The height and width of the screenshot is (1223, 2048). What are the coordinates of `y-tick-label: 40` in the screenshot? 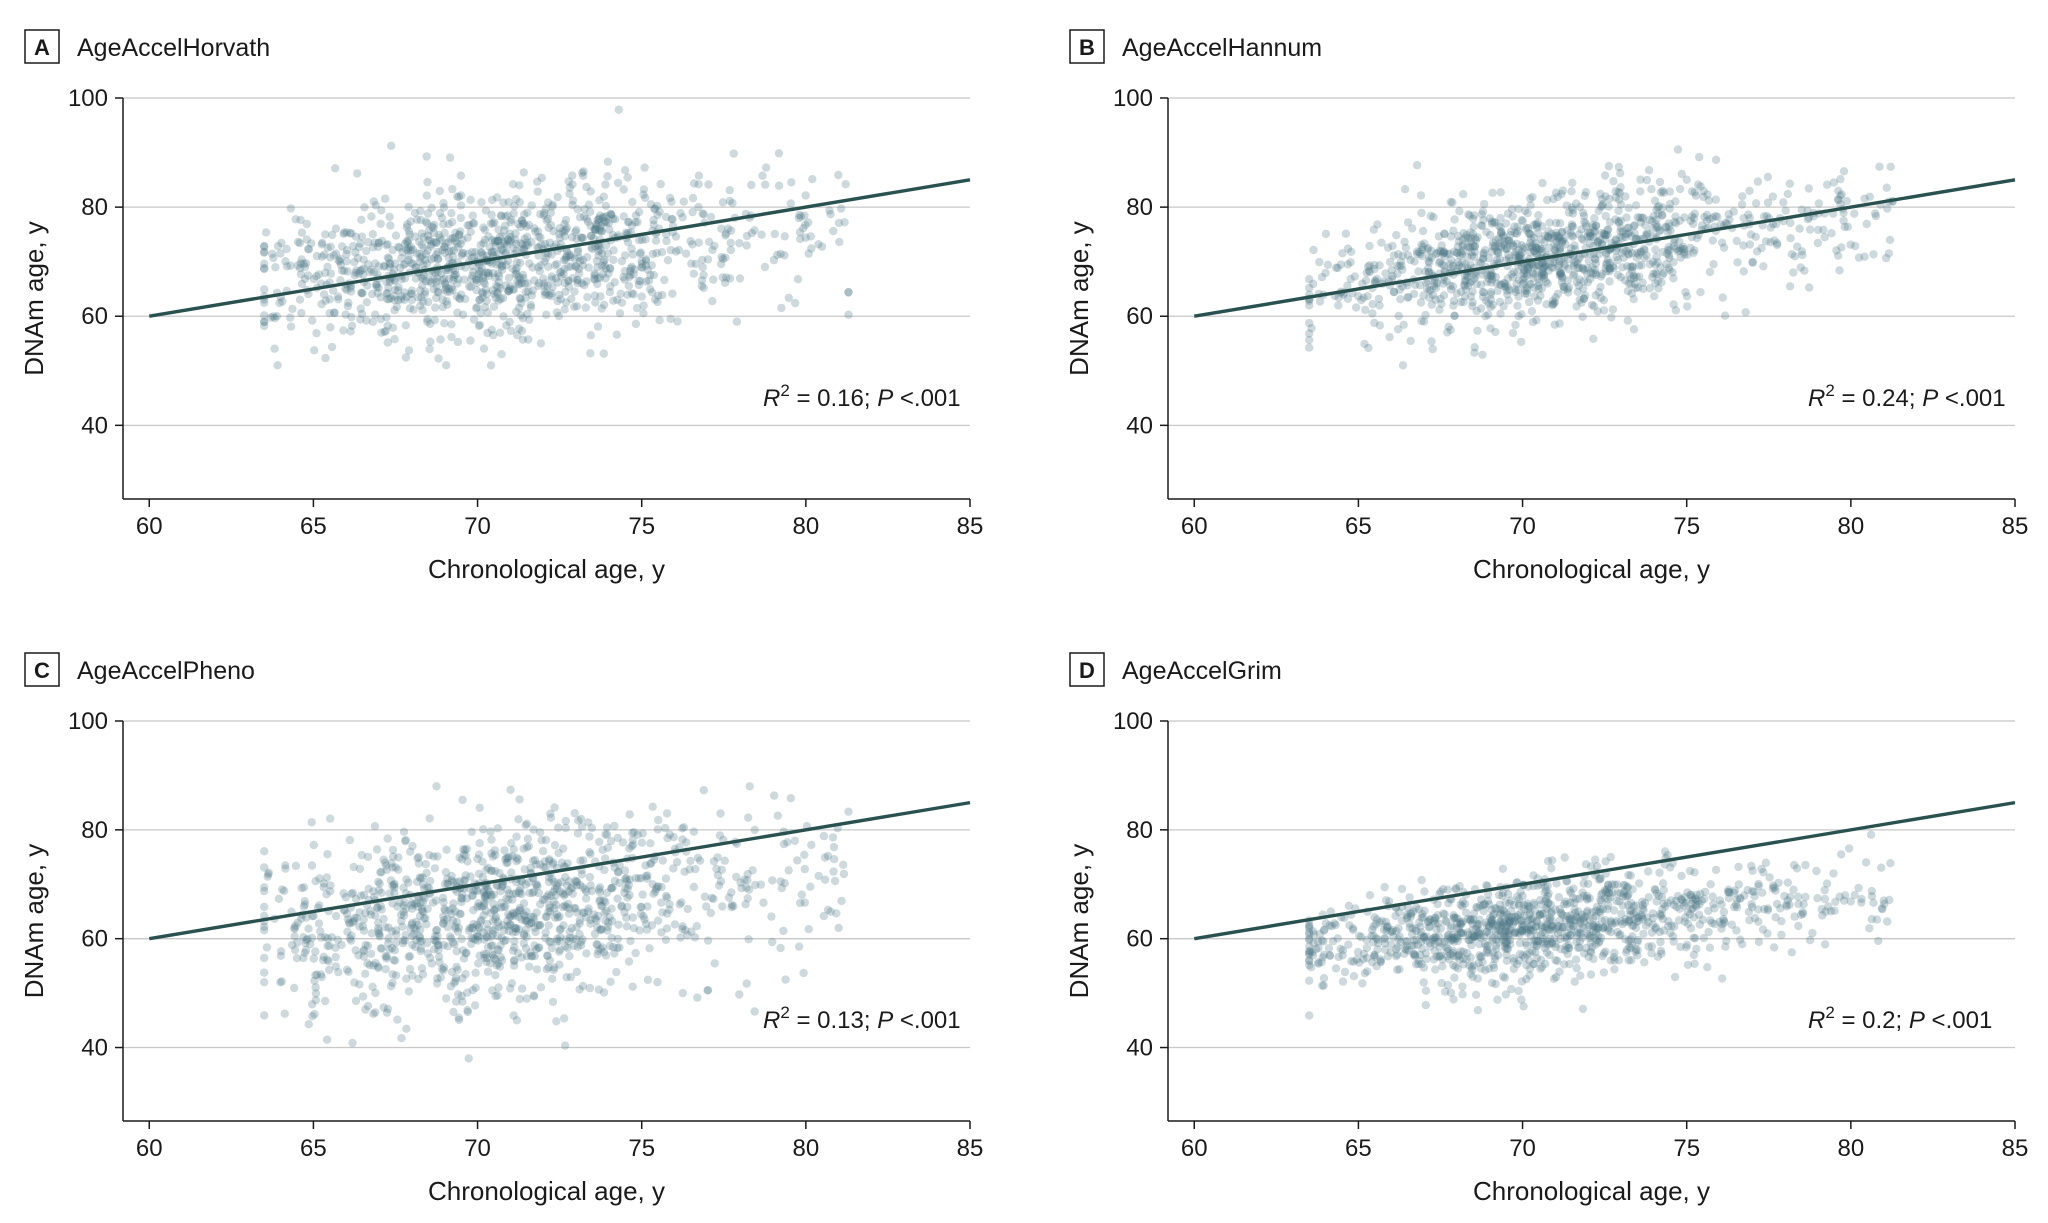 It's located at (1139, 1048).